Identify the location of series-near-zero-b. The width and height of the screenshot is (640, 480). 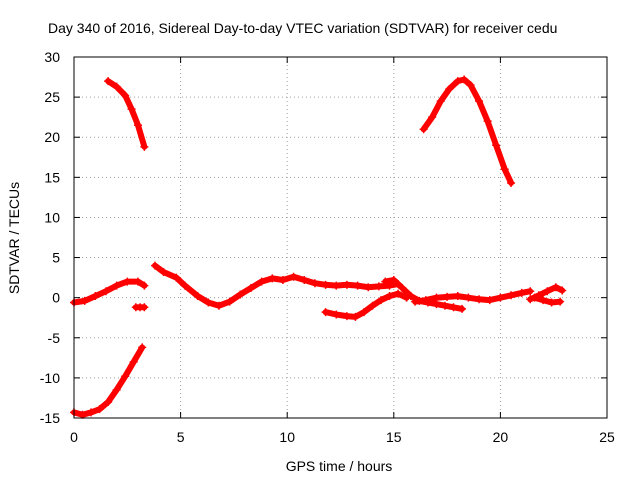
(140, 307).